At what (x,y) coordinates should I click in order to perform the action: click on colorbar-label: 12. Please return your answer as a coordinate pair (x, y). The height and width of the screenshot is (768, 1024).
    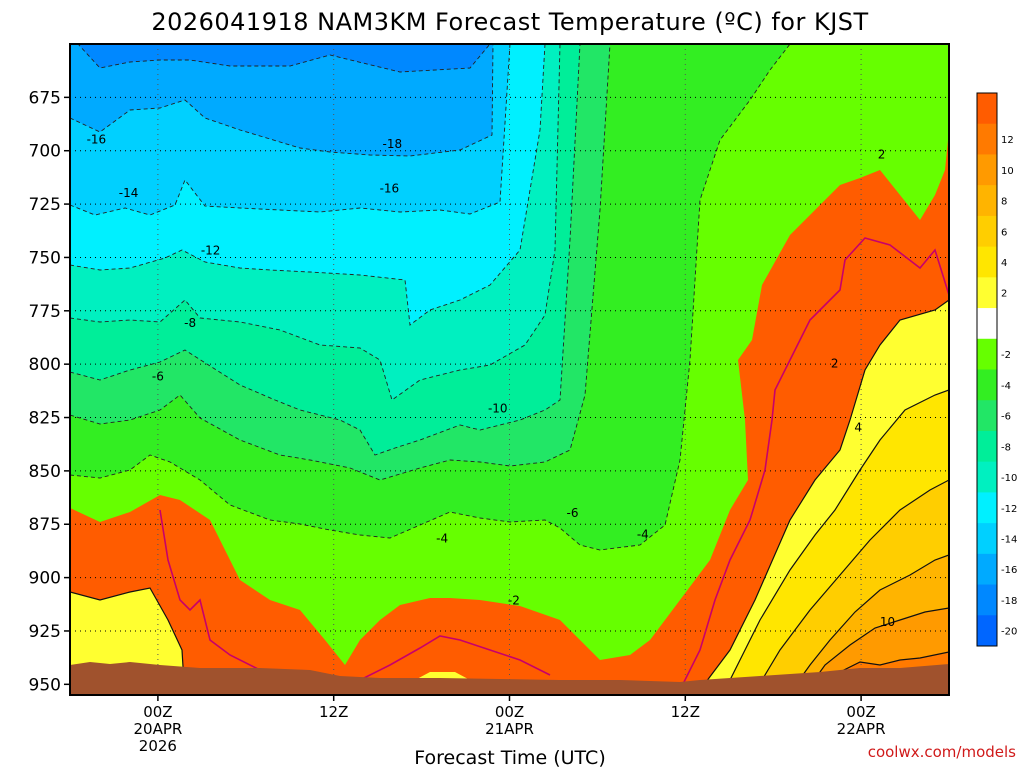
    Looking at the image, I should click on (1007, 140).